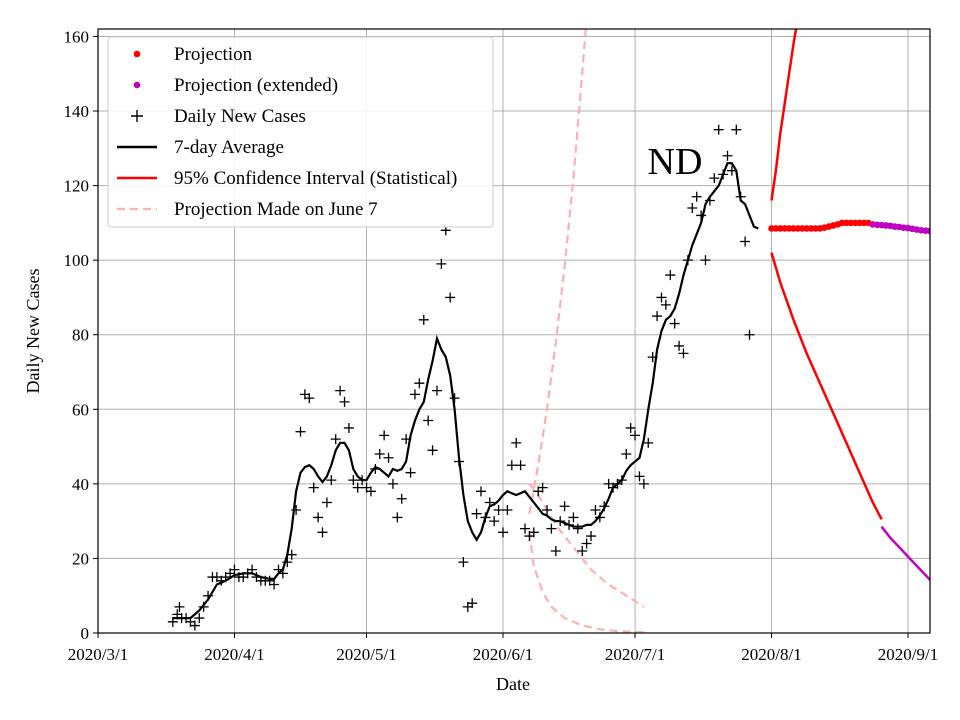 This screenshot has height=720, width=960. What do you see at coordinates (905, 553) in the screenshot?
I see `ci-lower-extended-line` at bounding box center [905, 553].